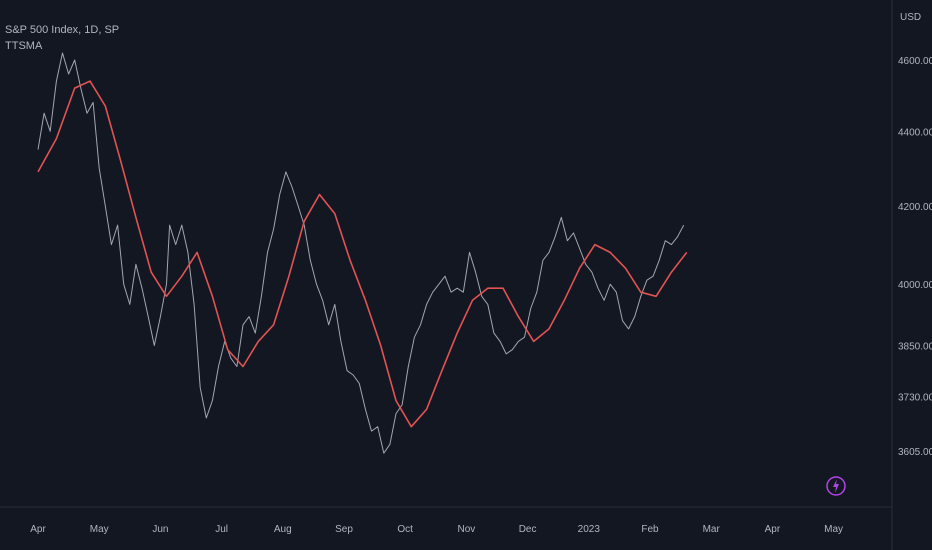 This screenshot has width=932, height=550. Describe the element at coordinates (24, 46) in the screenshot. I see `indicator-name: TTSMA` at that location.